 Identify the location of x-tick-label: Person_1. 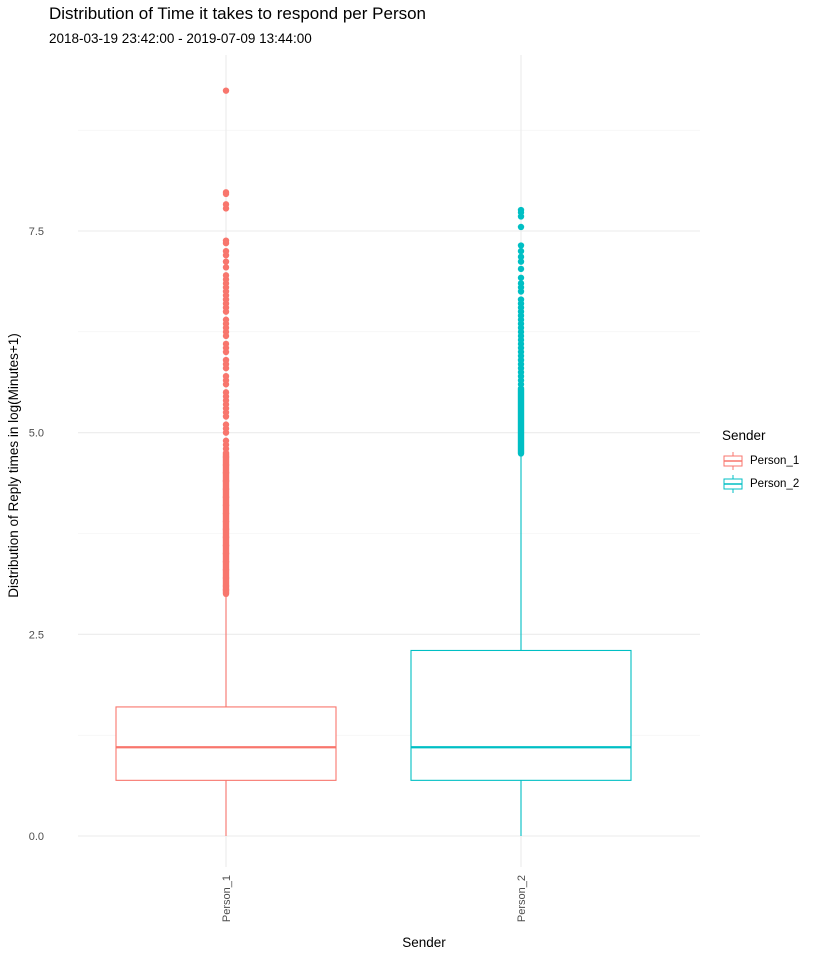
(227, 898).